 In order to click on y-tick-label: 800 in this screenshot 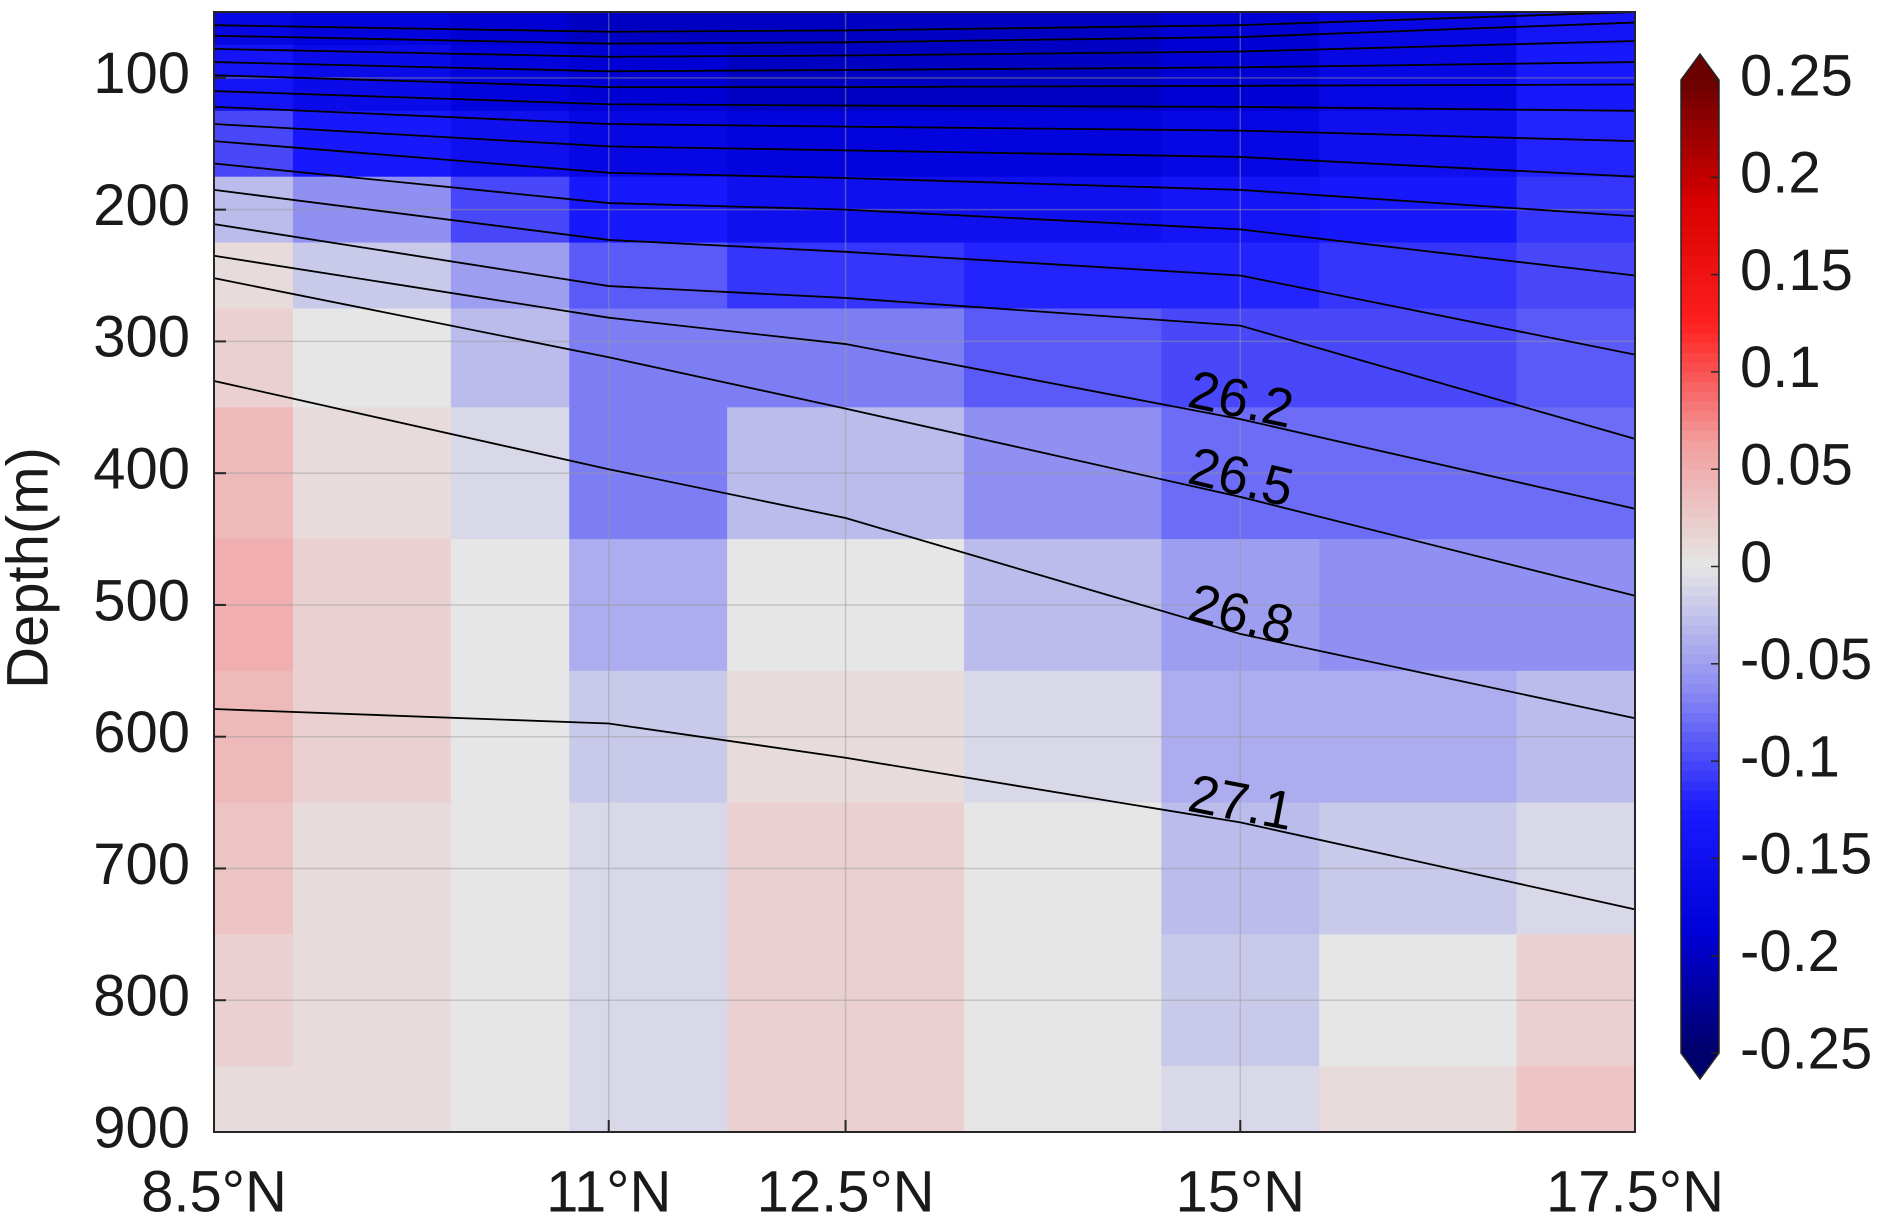, I will do `click(141, 996)`.